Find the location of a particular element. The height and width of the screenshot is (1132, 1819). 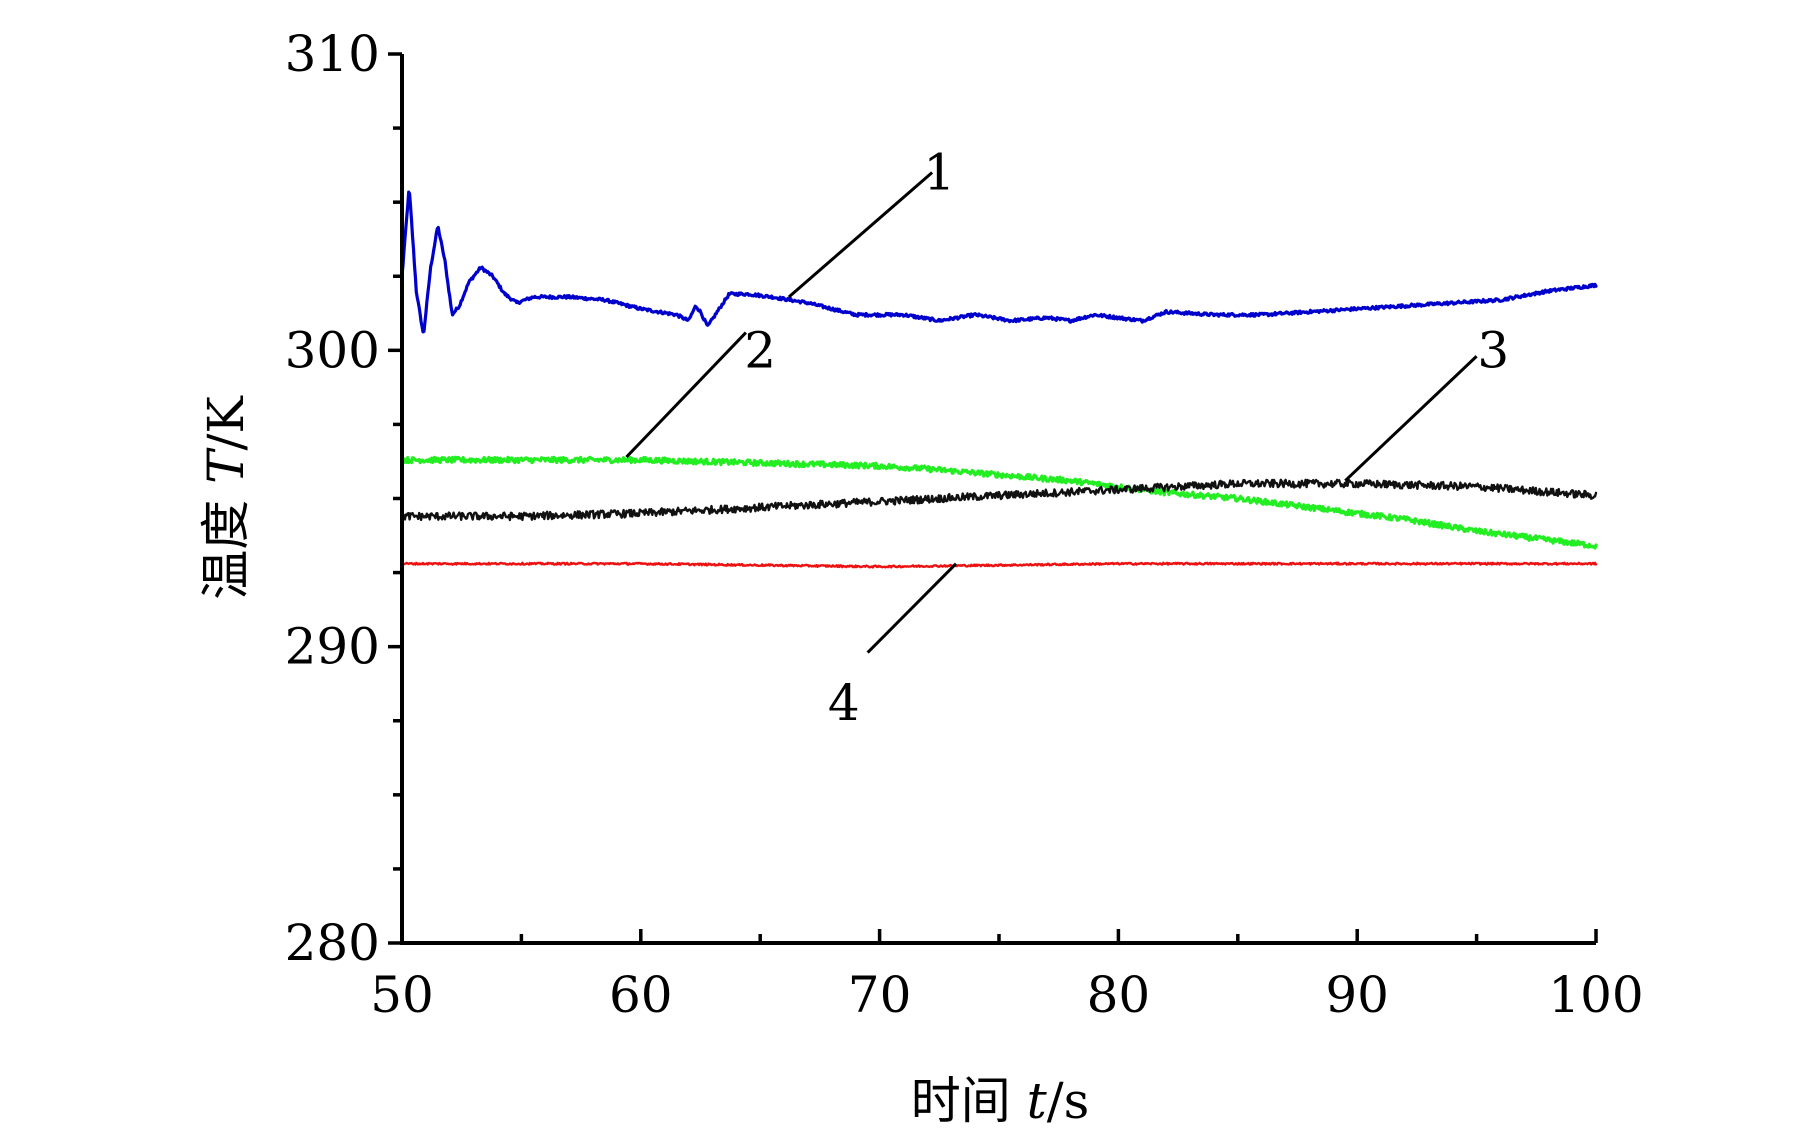

x-tick-label: 50 is located at coordinates (402, 995).